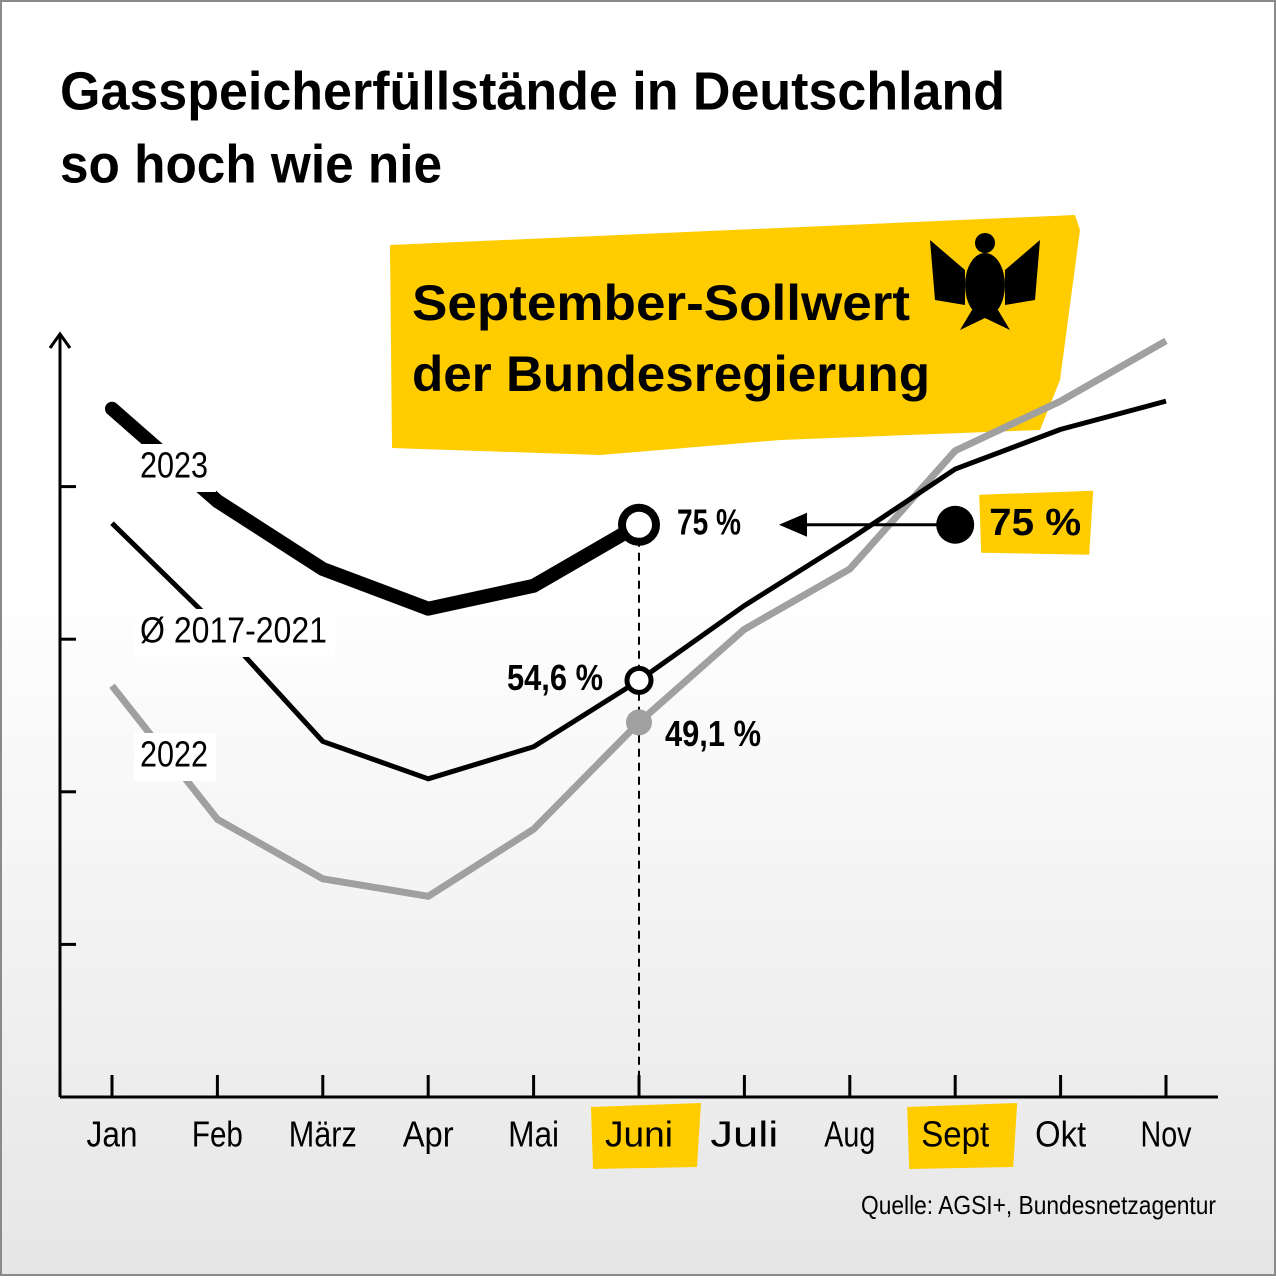 The image size is (1276, 1281). I want to click on x-tick-label: Okt, so click(1060, 1134).